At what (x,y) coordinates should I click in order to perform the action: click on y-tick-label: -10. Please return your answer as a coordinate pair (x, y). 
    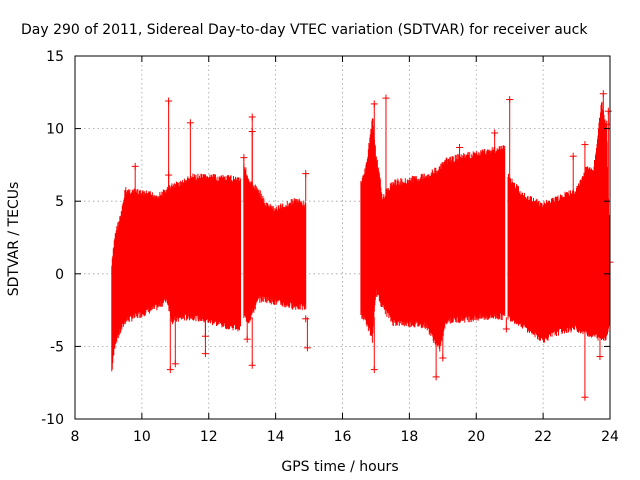
    Looking at the image, I should click on (52, 420).